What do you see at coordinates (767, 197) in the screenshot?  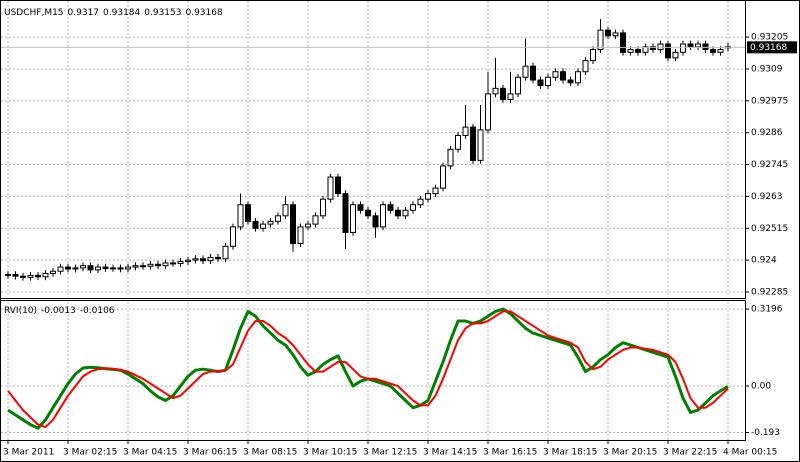 I see `y-tick-label: 0.9263` at bounding box center [767, 197].